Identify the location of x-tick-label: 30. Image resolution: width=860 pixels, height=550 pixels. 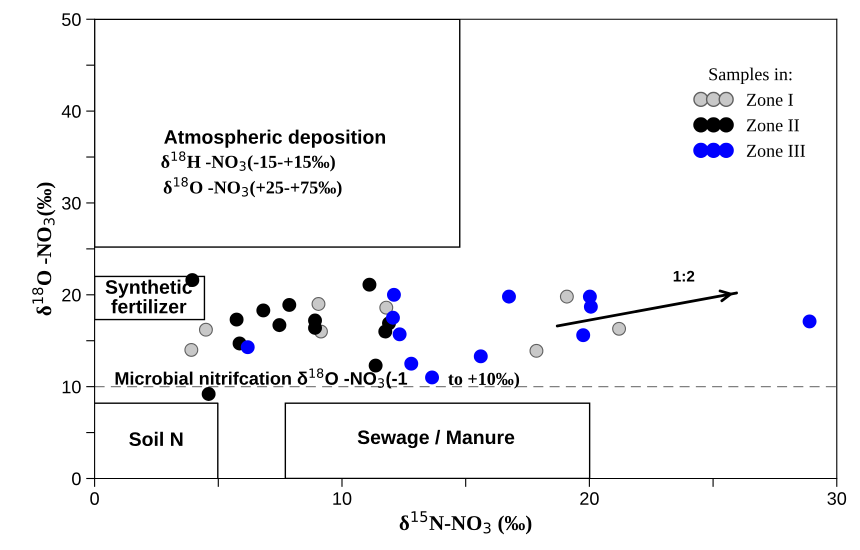
(836, 498).